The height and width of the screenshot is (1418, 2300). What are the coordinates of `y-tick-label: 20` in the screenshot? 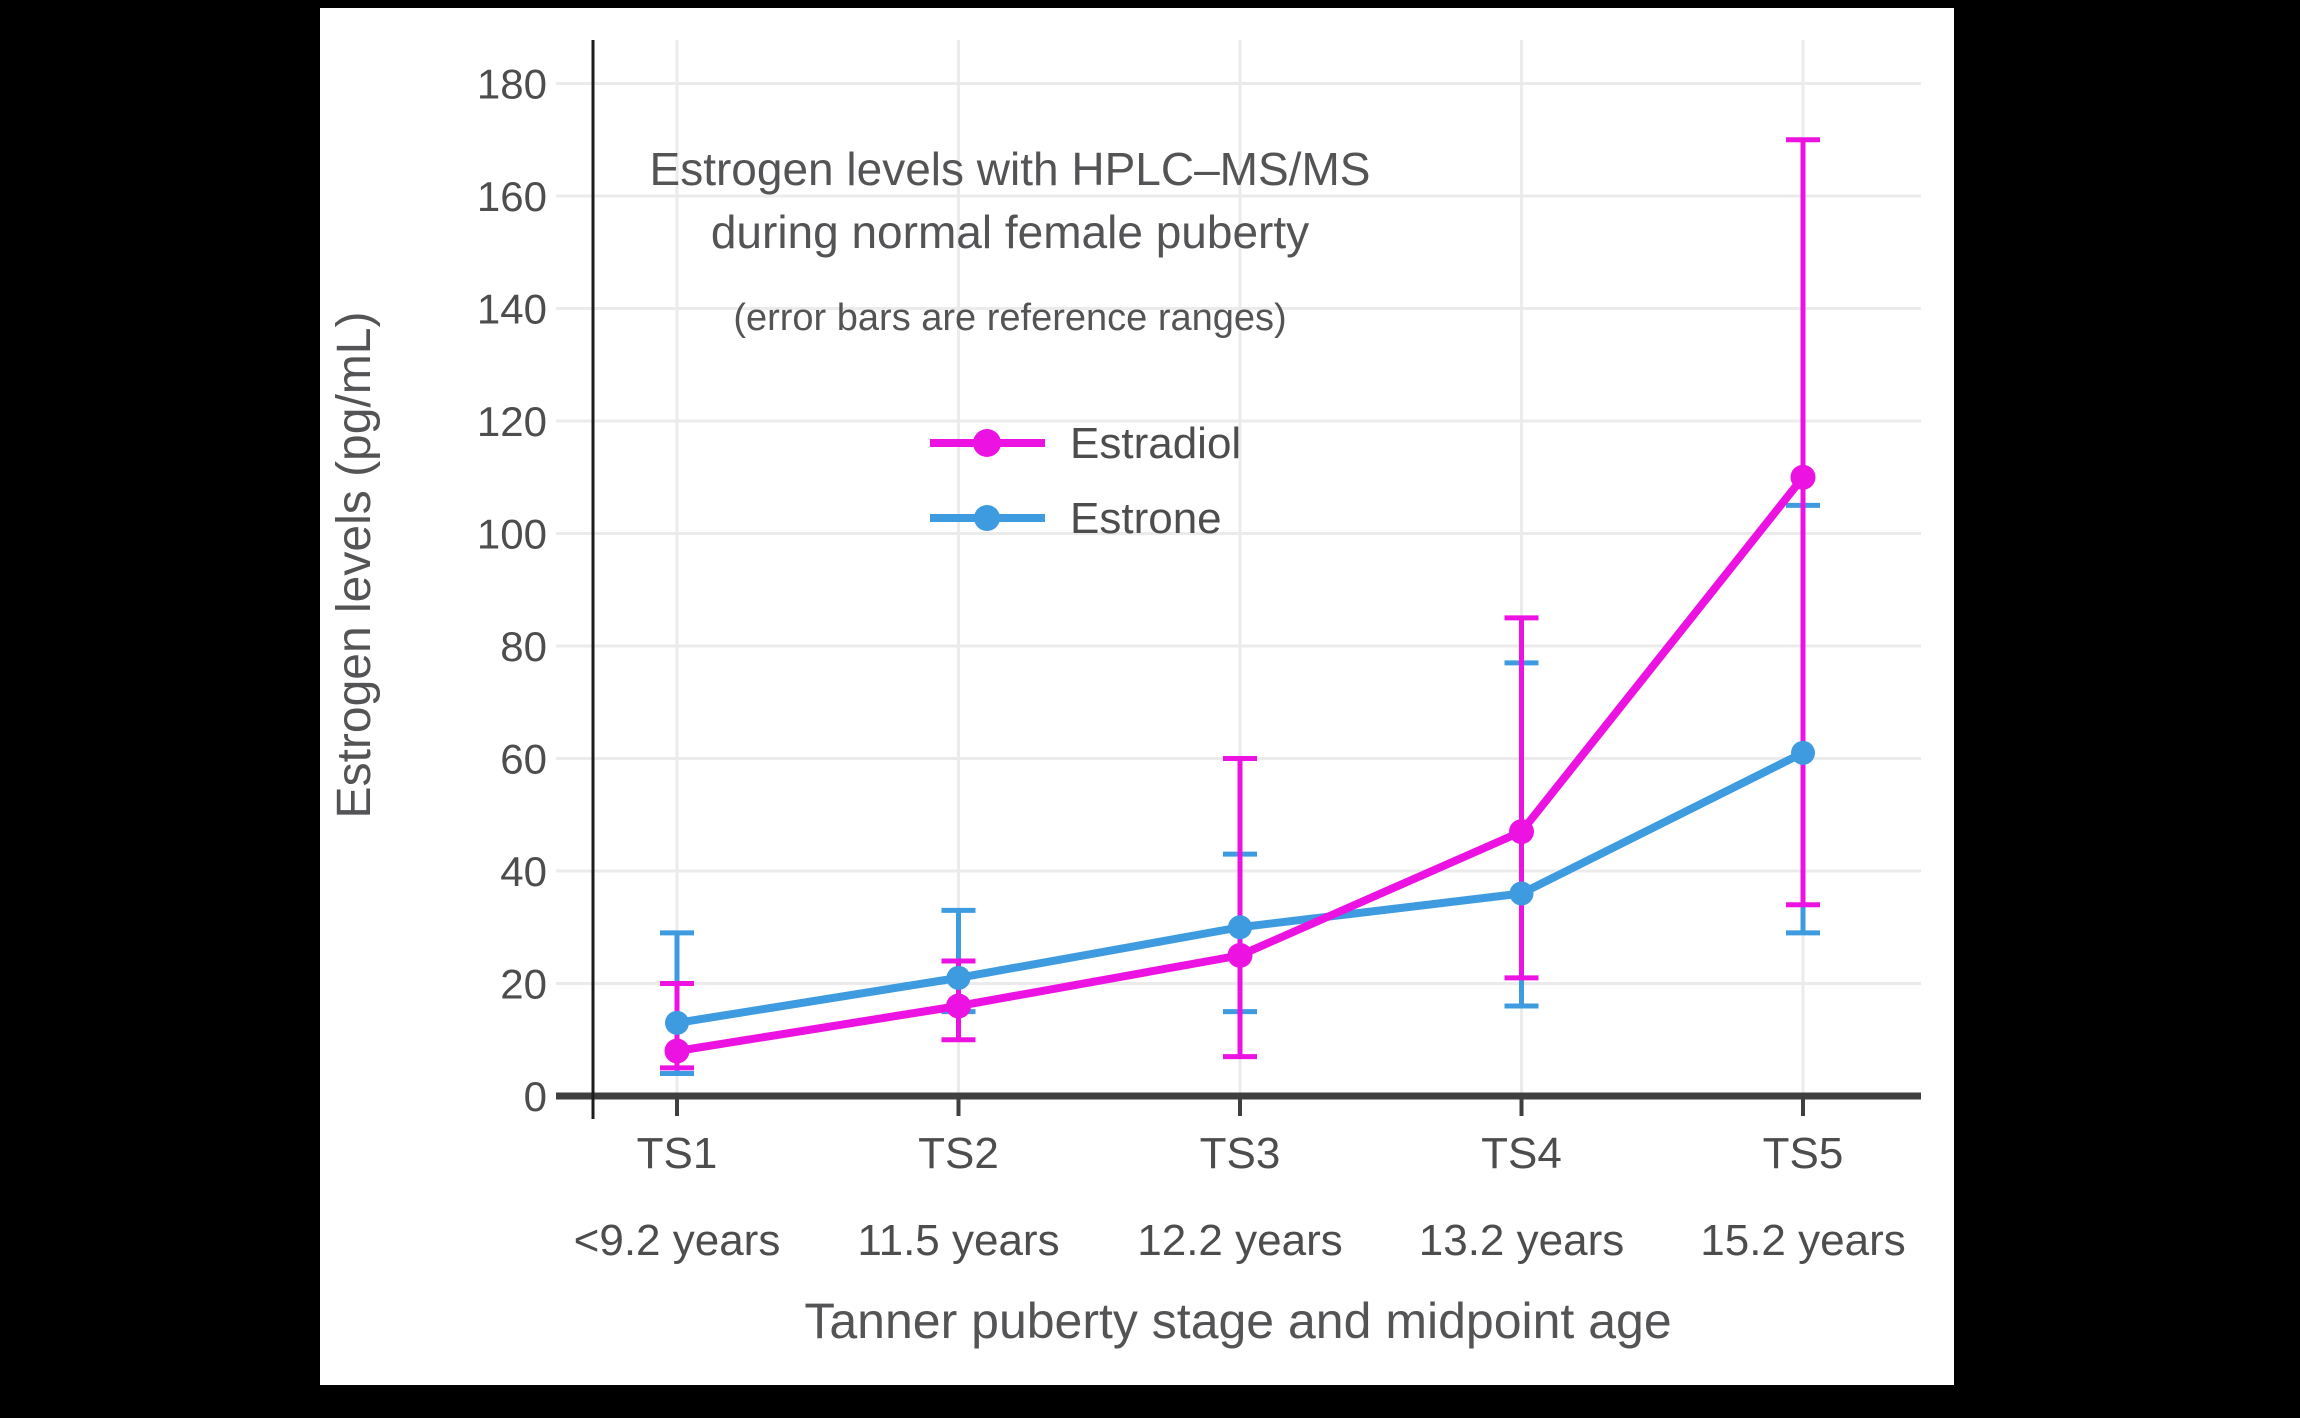 It's located at (523, 984).